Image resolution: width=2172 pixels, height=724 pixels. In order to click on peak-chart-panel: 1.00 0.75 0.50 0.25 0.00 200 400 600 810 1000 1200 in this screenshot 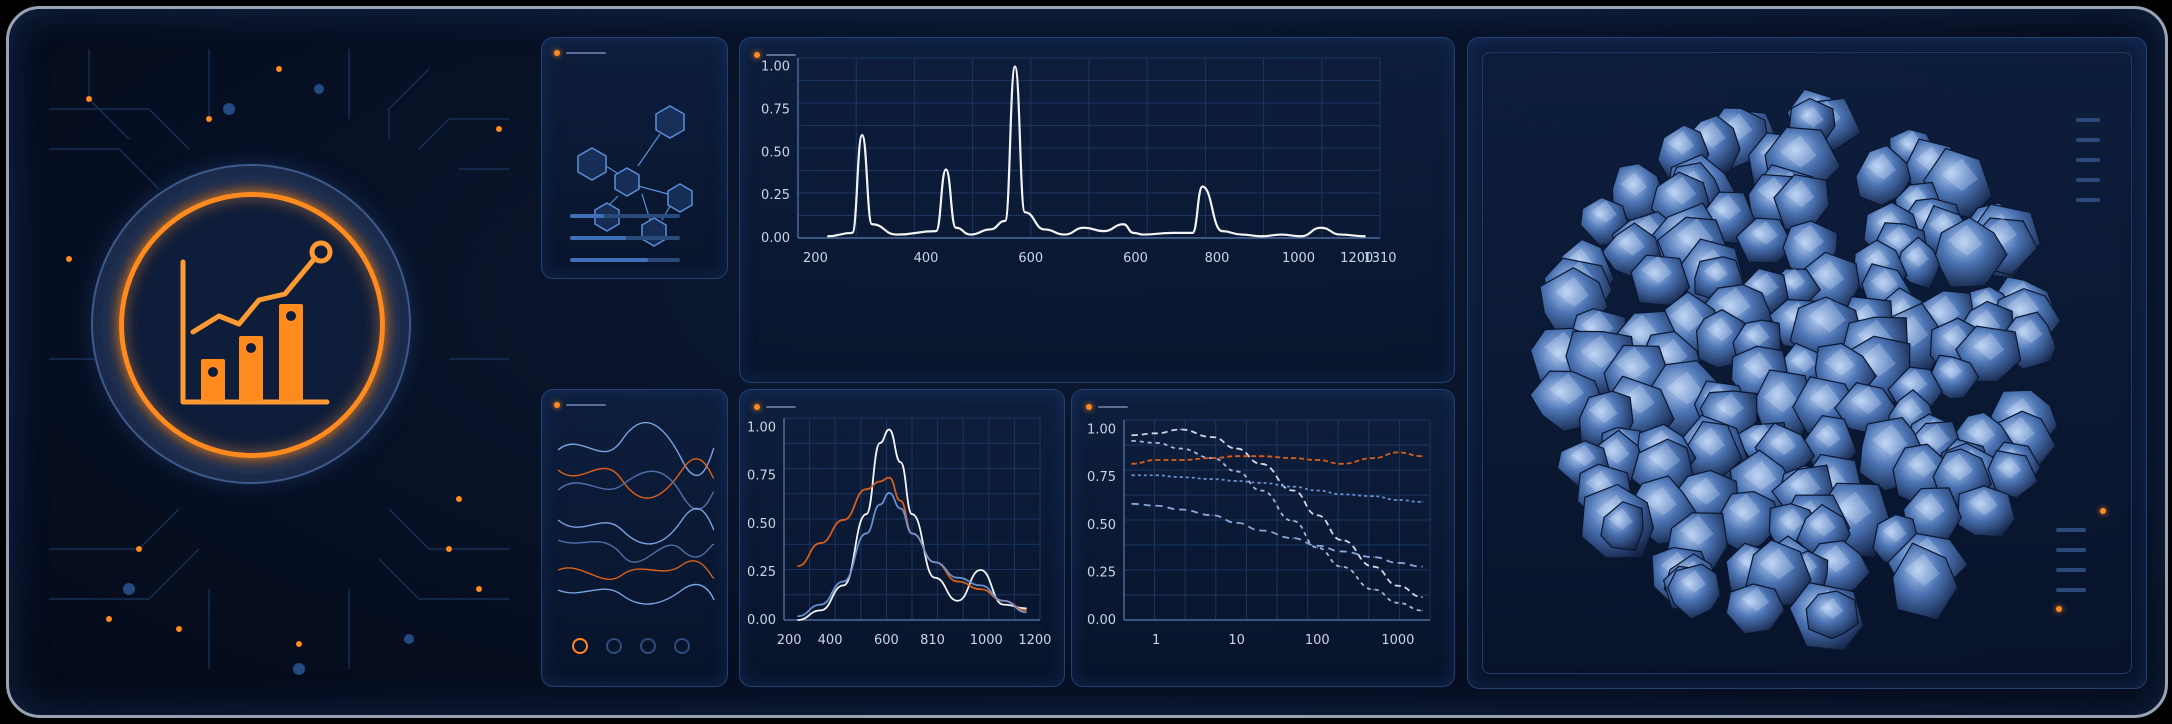, I will do `click(902, 538)`.